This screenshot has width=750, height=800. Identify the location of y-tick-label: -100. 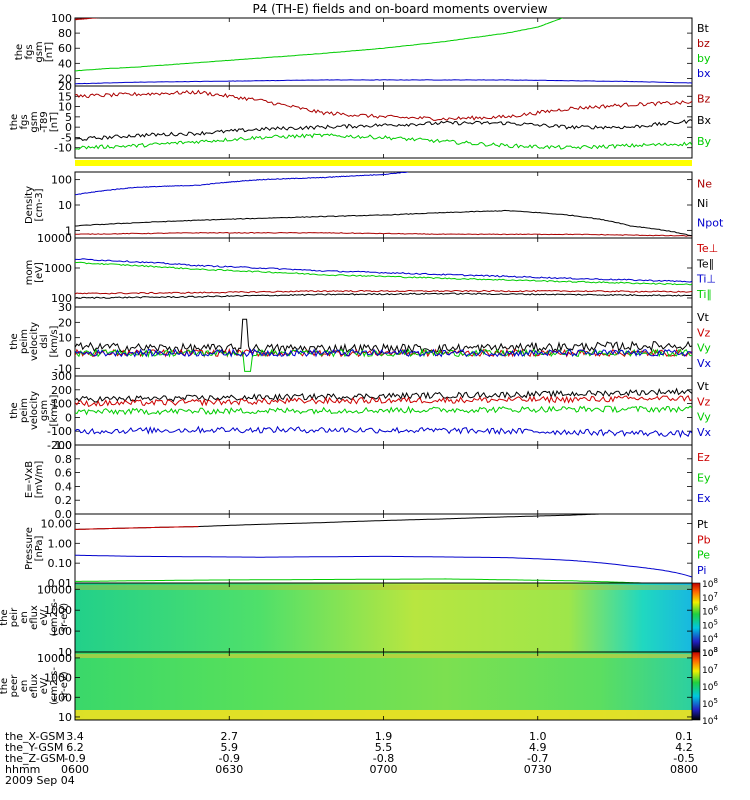
(59, 431).